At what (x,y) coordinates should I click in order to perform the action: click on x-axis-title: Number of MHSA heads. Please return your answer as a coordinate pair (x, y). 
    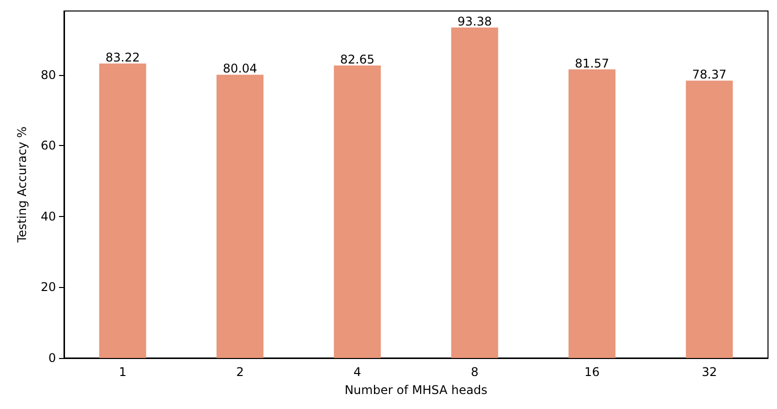
    Looking at the image, I should click on (416, 390).